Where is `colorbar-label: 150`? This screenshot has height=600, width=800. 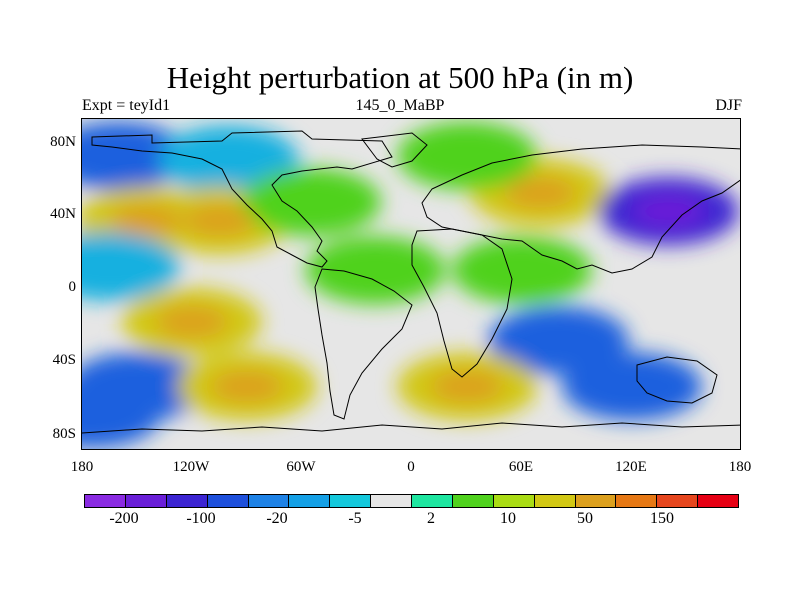 colorbar-label: 150 is located at coordinates (662, 518).